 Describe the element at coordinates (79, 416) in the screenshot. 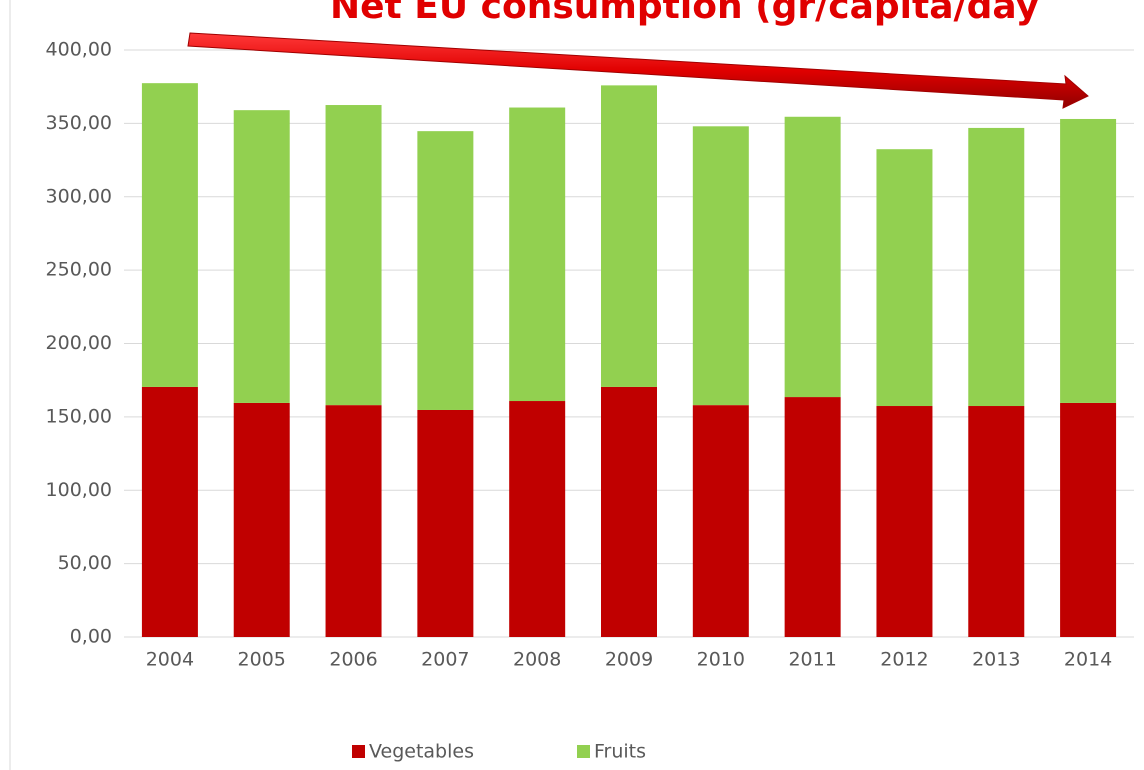

I see `y-tick-label: 150,00` at that location.